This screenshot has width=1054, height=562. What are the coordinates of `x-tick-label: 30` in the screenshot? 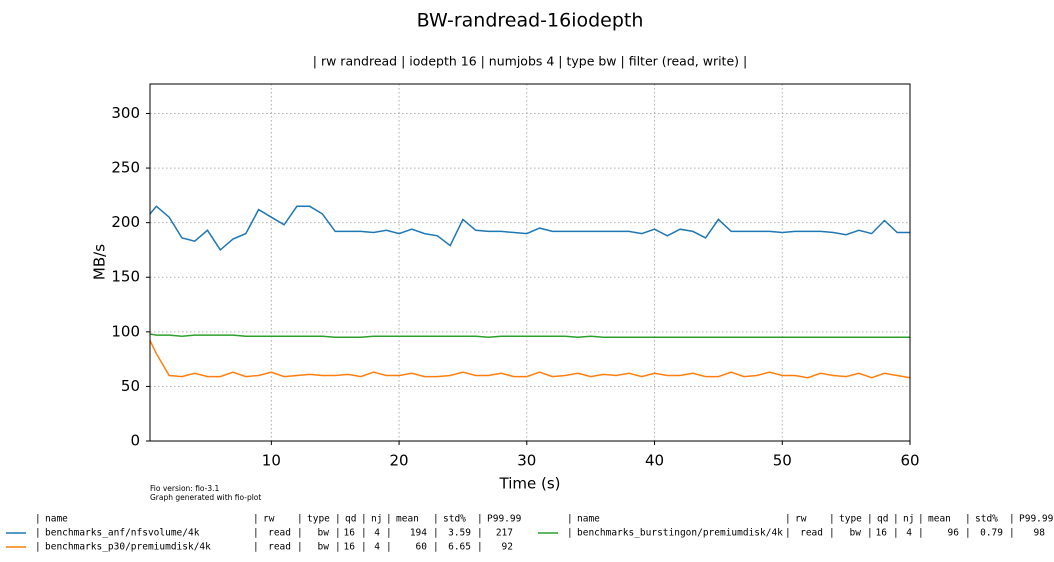 It's located at (526, 461).